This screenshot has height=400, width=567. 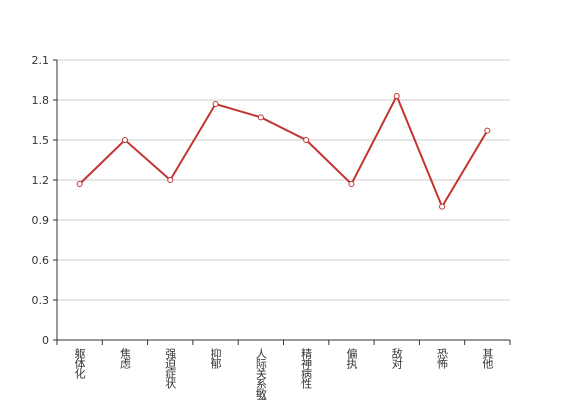 I want to click on x-tick-label: 恐怖, so click(x=442, y=358).